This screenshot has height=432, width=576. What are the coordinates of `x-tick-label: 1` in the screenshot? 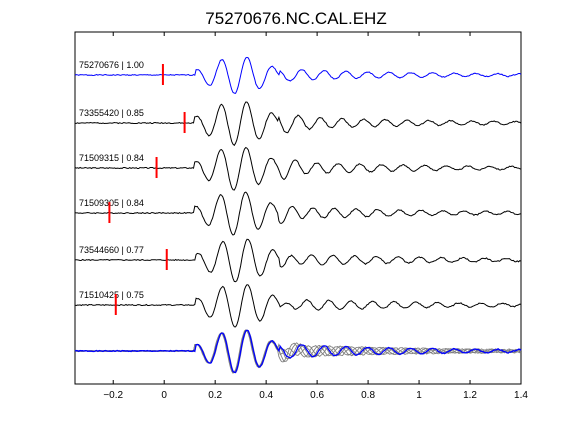 It's located at (419, 395).